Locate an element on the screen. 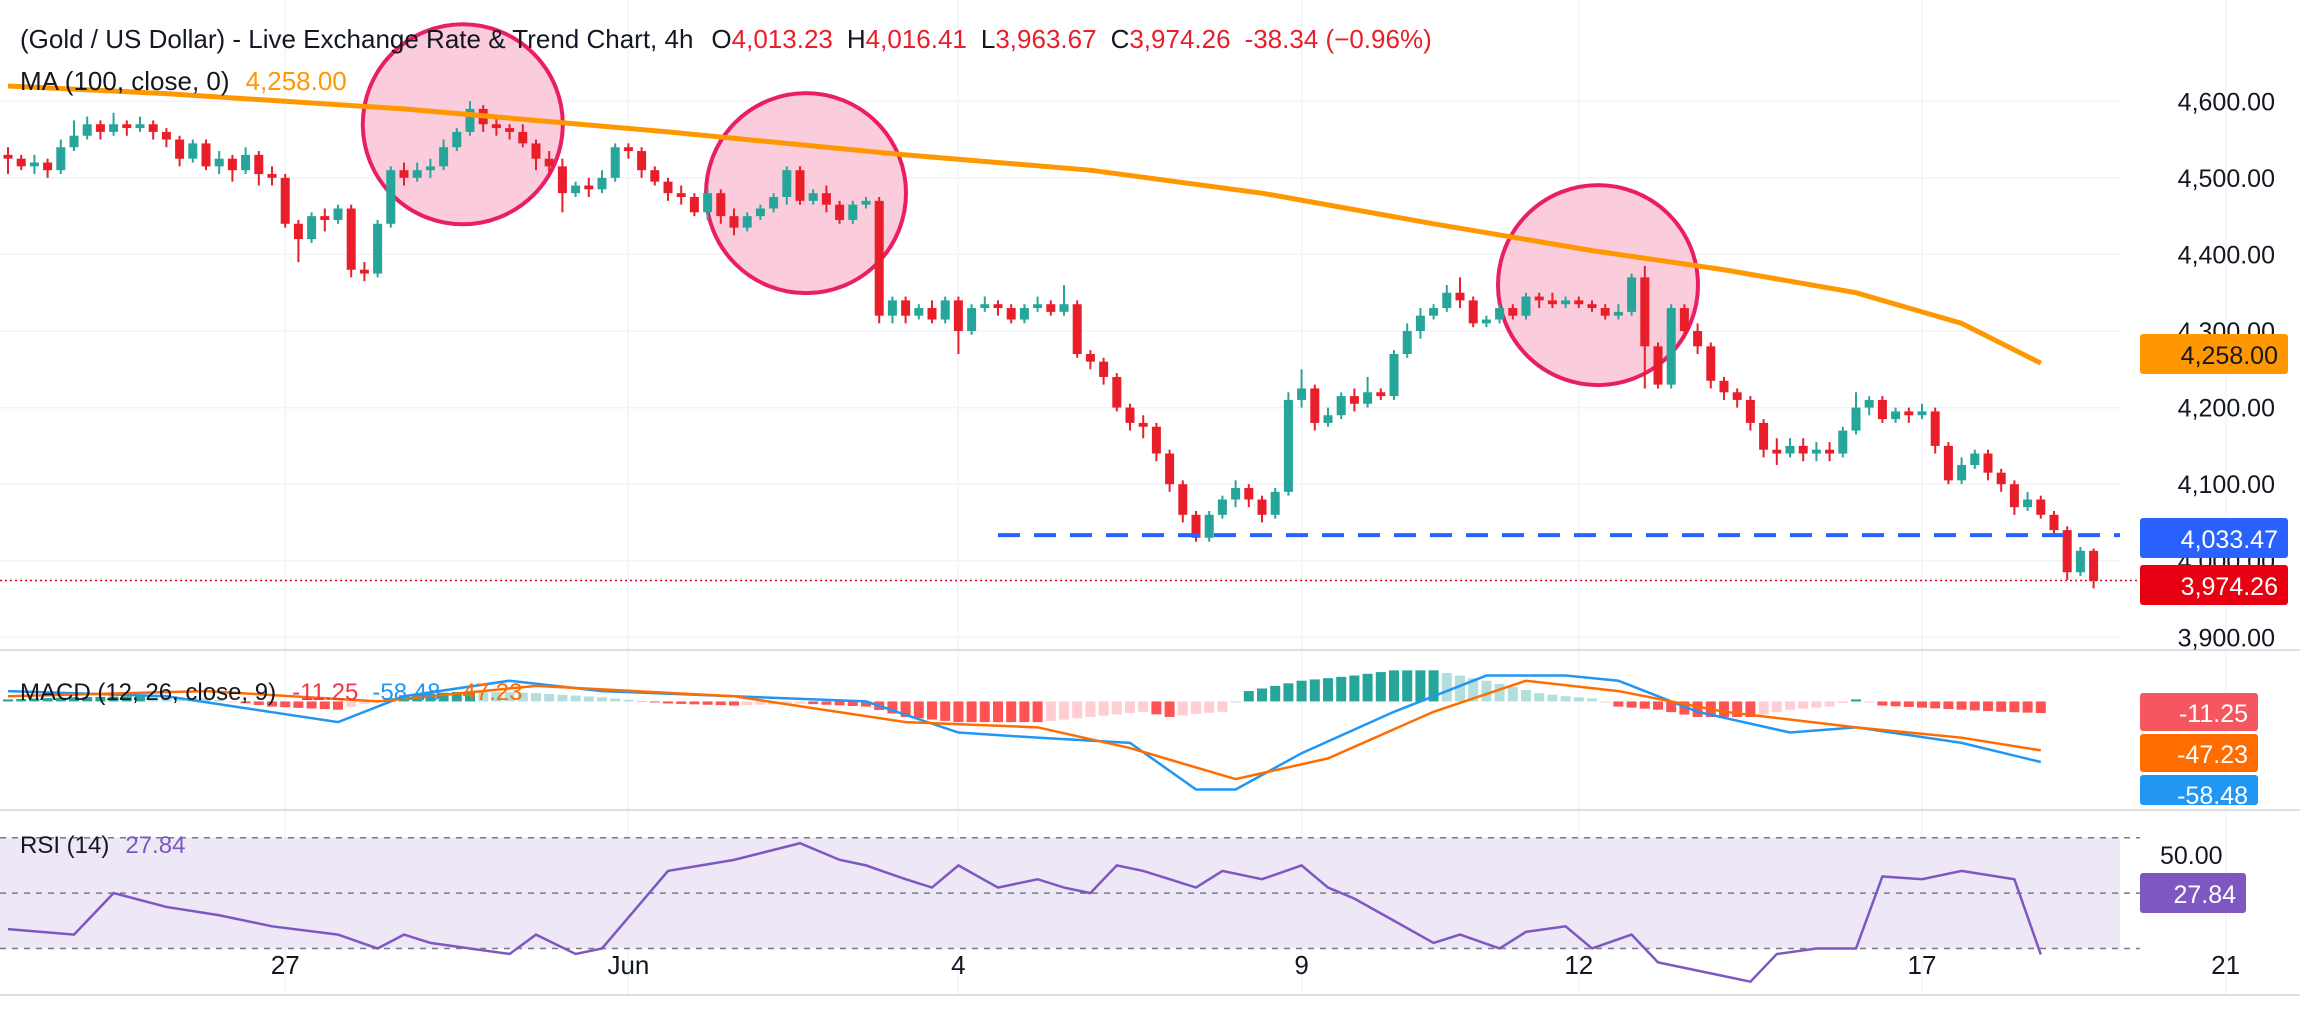 Image resolution: width=2300 pixels, height=1030 pixels. badge-macd-line: -58.48 is located at coordinates (2199, 792).